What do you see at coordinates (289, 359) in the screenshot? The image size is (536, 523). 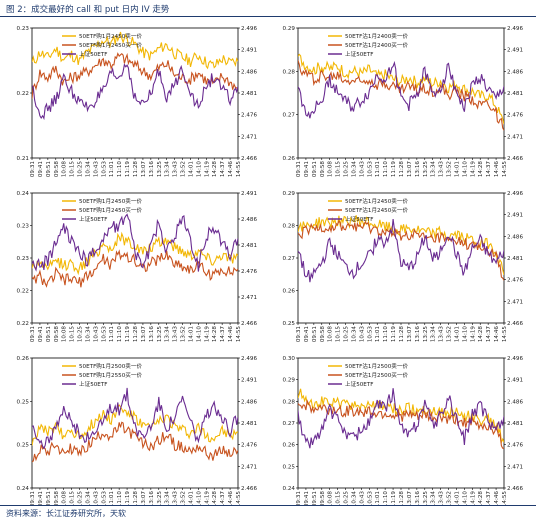 I see `left-tick-label: 0.30` at bounding box center [289, 359].